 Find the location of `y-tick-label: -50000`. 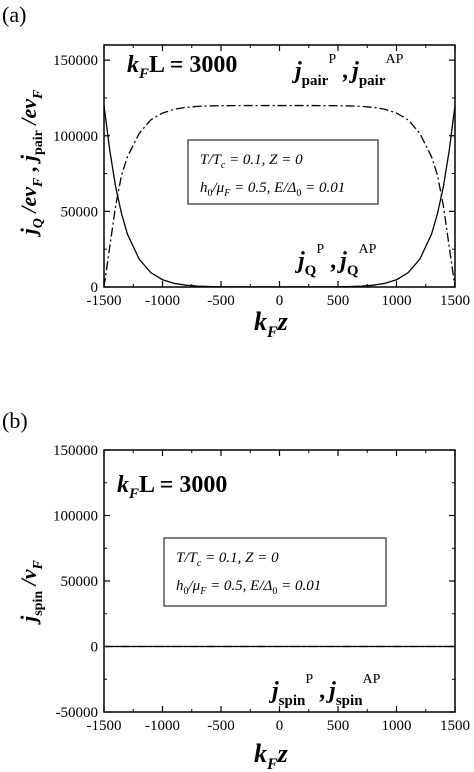

y-tick-label: -50000 is located at coordinates (77, 713).